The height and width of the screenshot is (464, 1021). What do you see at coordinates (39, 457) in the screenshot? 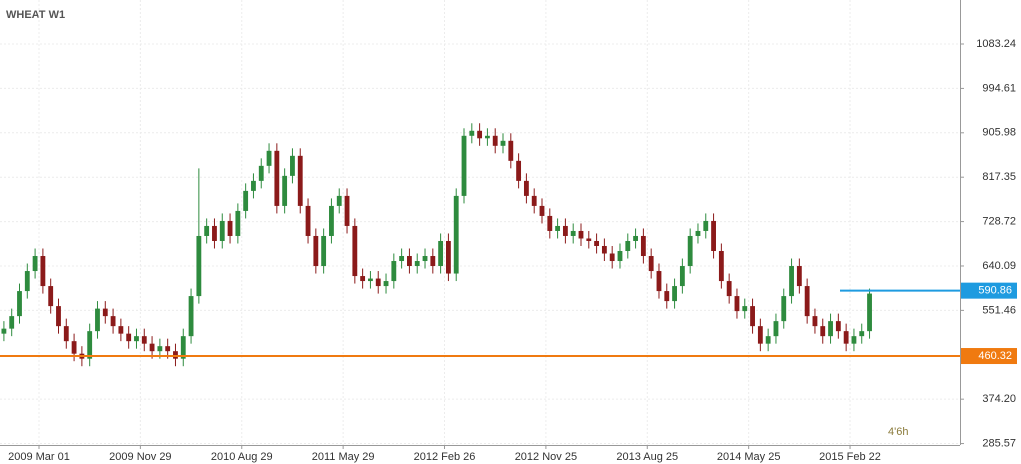
I see `x-tick-label: 2009 Mar 01` at bounding box center [39, 457].